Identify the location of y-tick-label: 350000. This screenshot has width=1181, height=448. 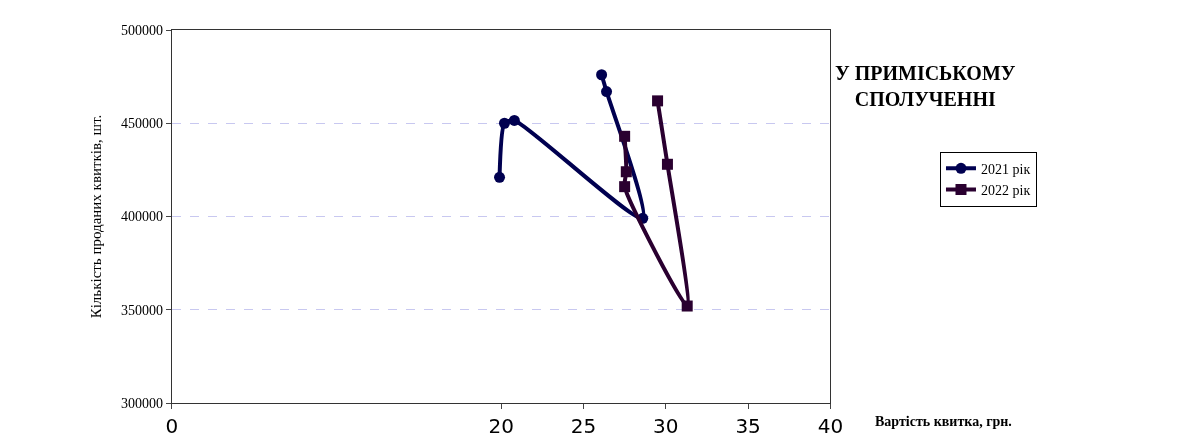
(142, 310).